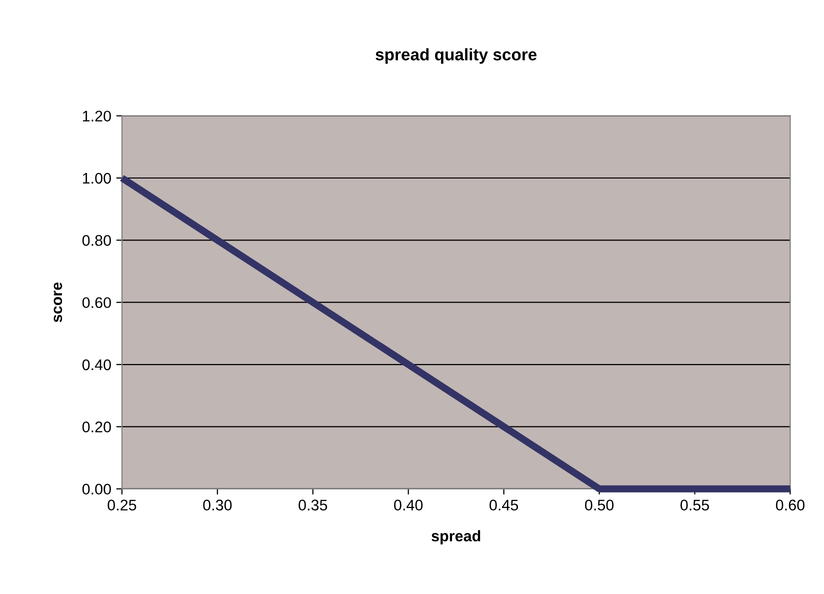 Image resolution: width=824 pixels, height=594 pixels. I want to click on y-tick-label: 1.20, so click(96, 116).